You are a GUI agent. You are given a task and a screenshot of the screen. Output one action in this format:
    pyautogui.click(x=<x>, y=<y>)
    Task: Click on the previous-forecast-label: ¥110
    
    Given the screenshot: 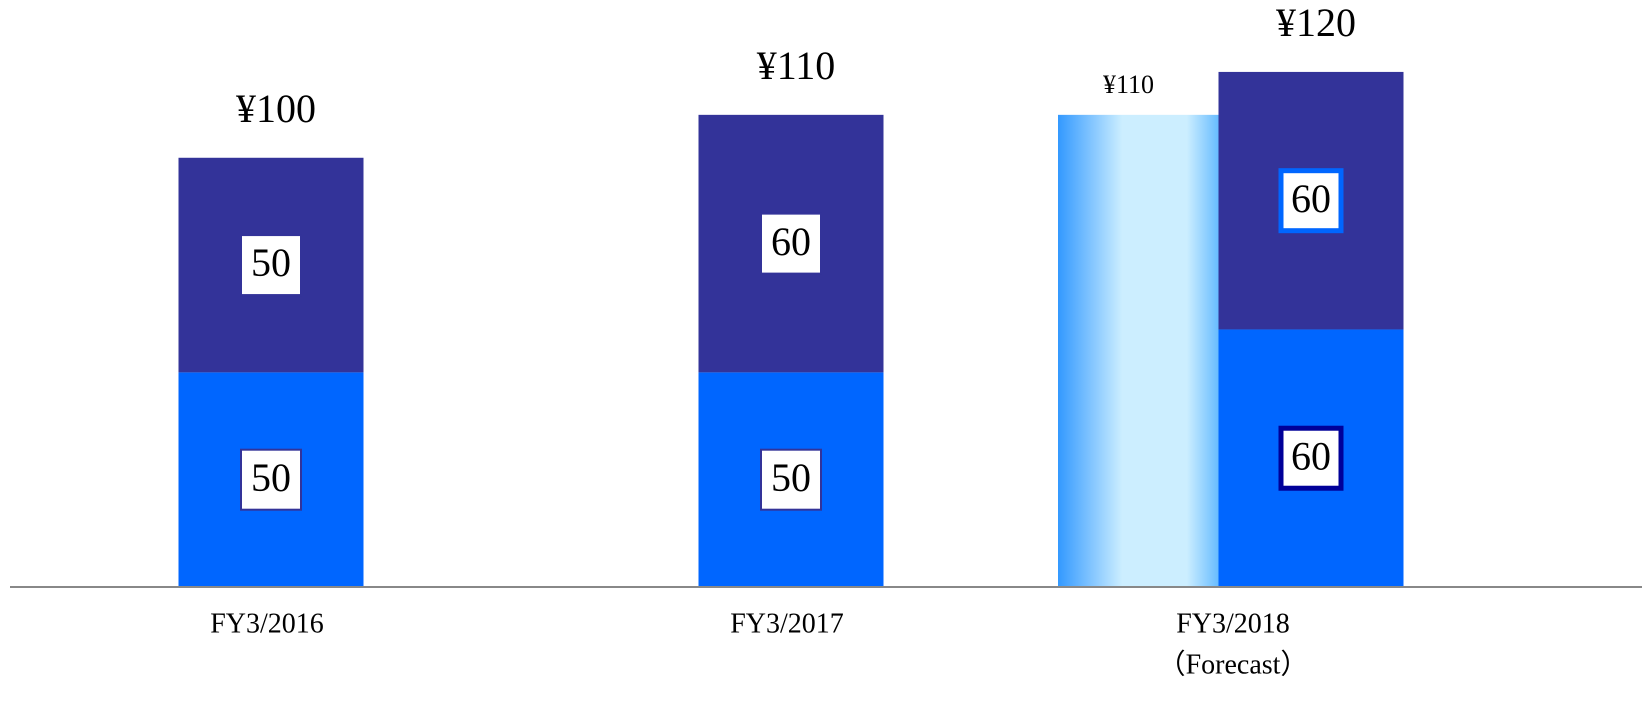 What is the action you would take?
    pyautogui.click(x=1128, y=84)
    